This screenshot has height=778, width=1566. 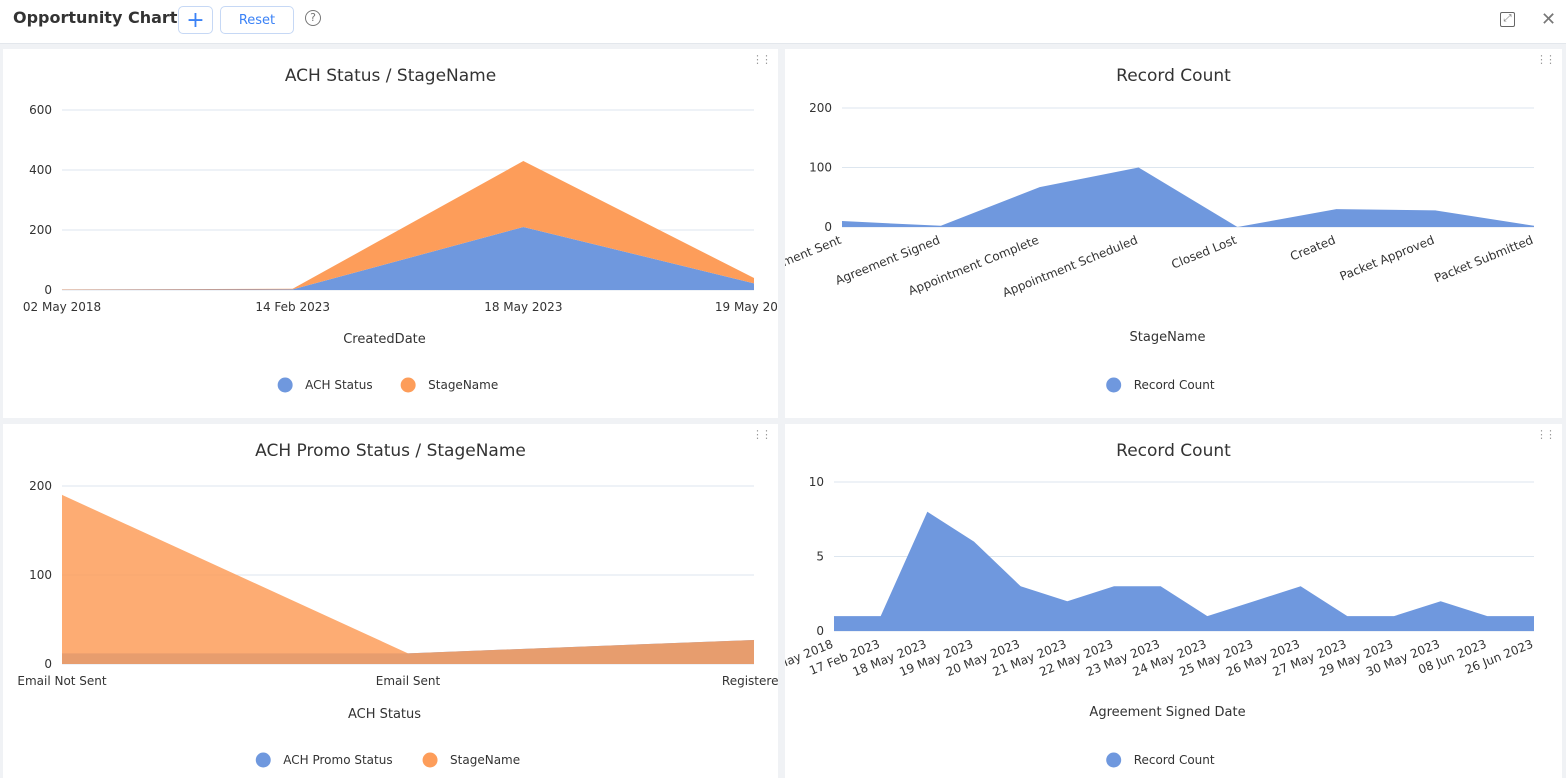 I want to click on question-circle-icon: ?, so click(x=313, y=18).